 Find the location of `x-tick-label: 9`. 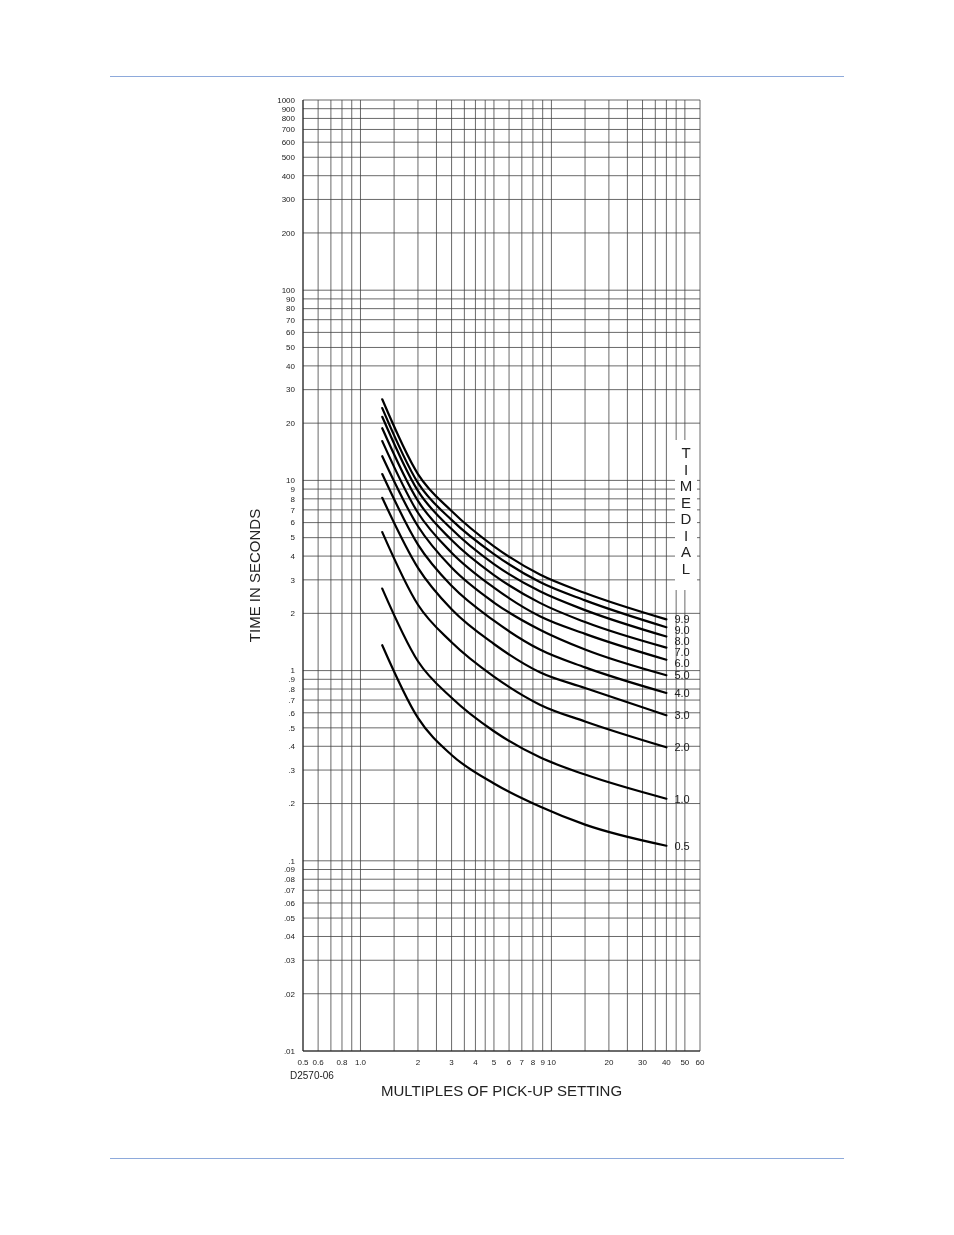

x-tick-label: 9 is located at coordinates (543, 1062).